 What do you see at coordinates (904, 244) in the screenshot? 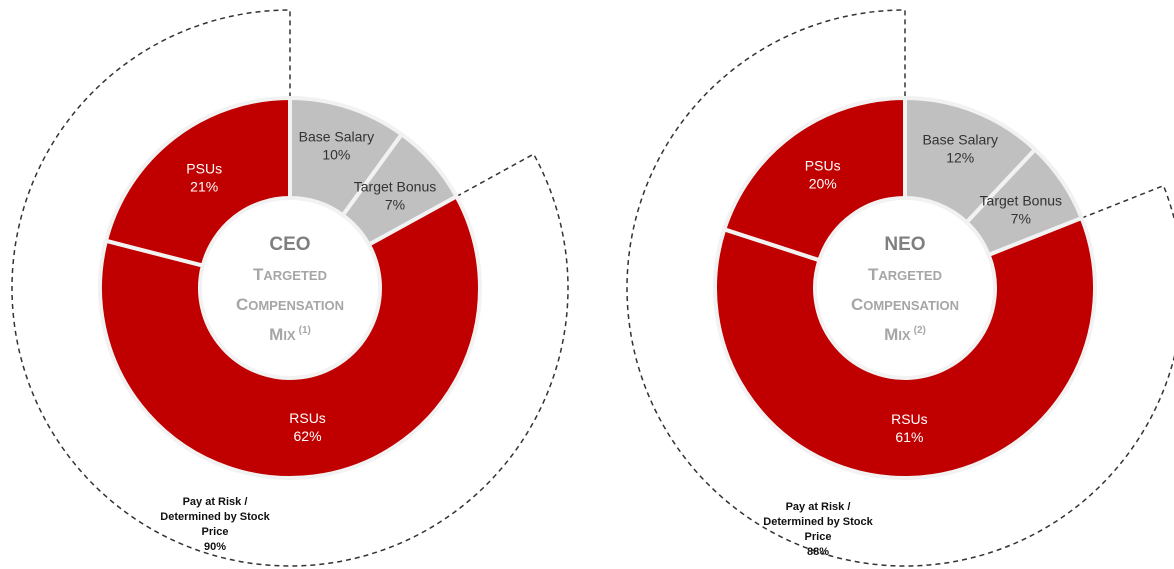
I see `neo-center-title: NEO` at bounding box center [904, 244].